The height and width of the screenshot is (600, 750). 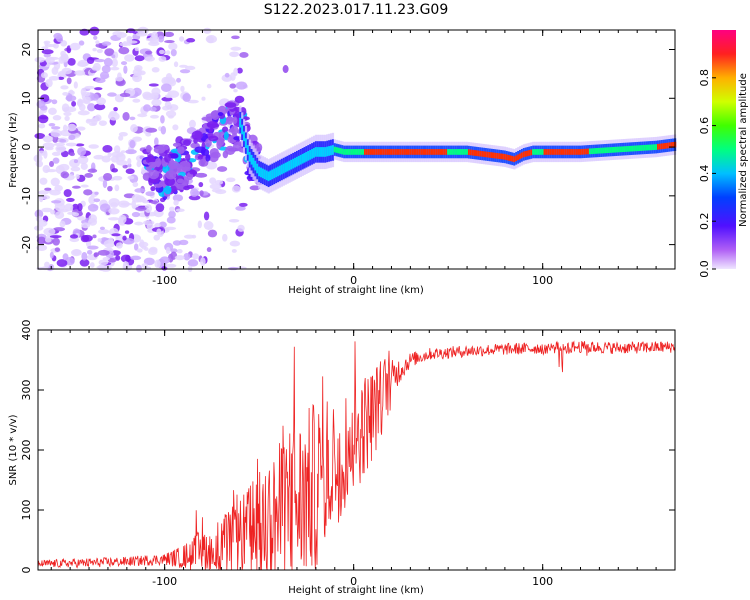 I want to click on spectrogram-x-label: Height of straight line (km), so click(x=356, y=290).